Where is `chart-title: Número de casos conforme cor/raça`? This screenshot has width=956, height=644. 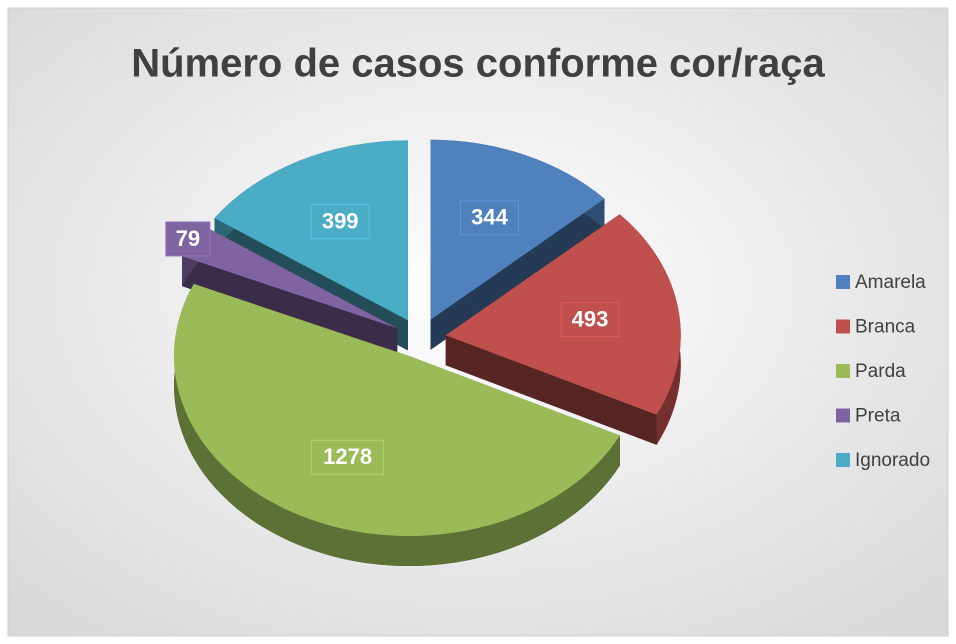 chart-title: Número de casos conforme cor/raça is located at coordinates (478, 64).